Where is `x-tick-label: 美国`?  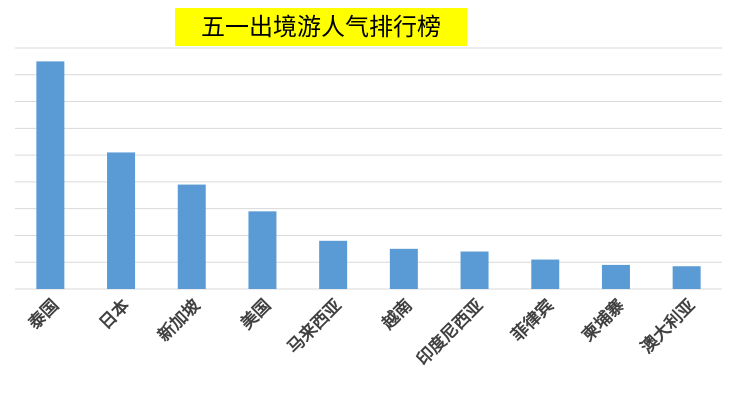 x-tick-label: 美国 is located at coordinates (255, 314).